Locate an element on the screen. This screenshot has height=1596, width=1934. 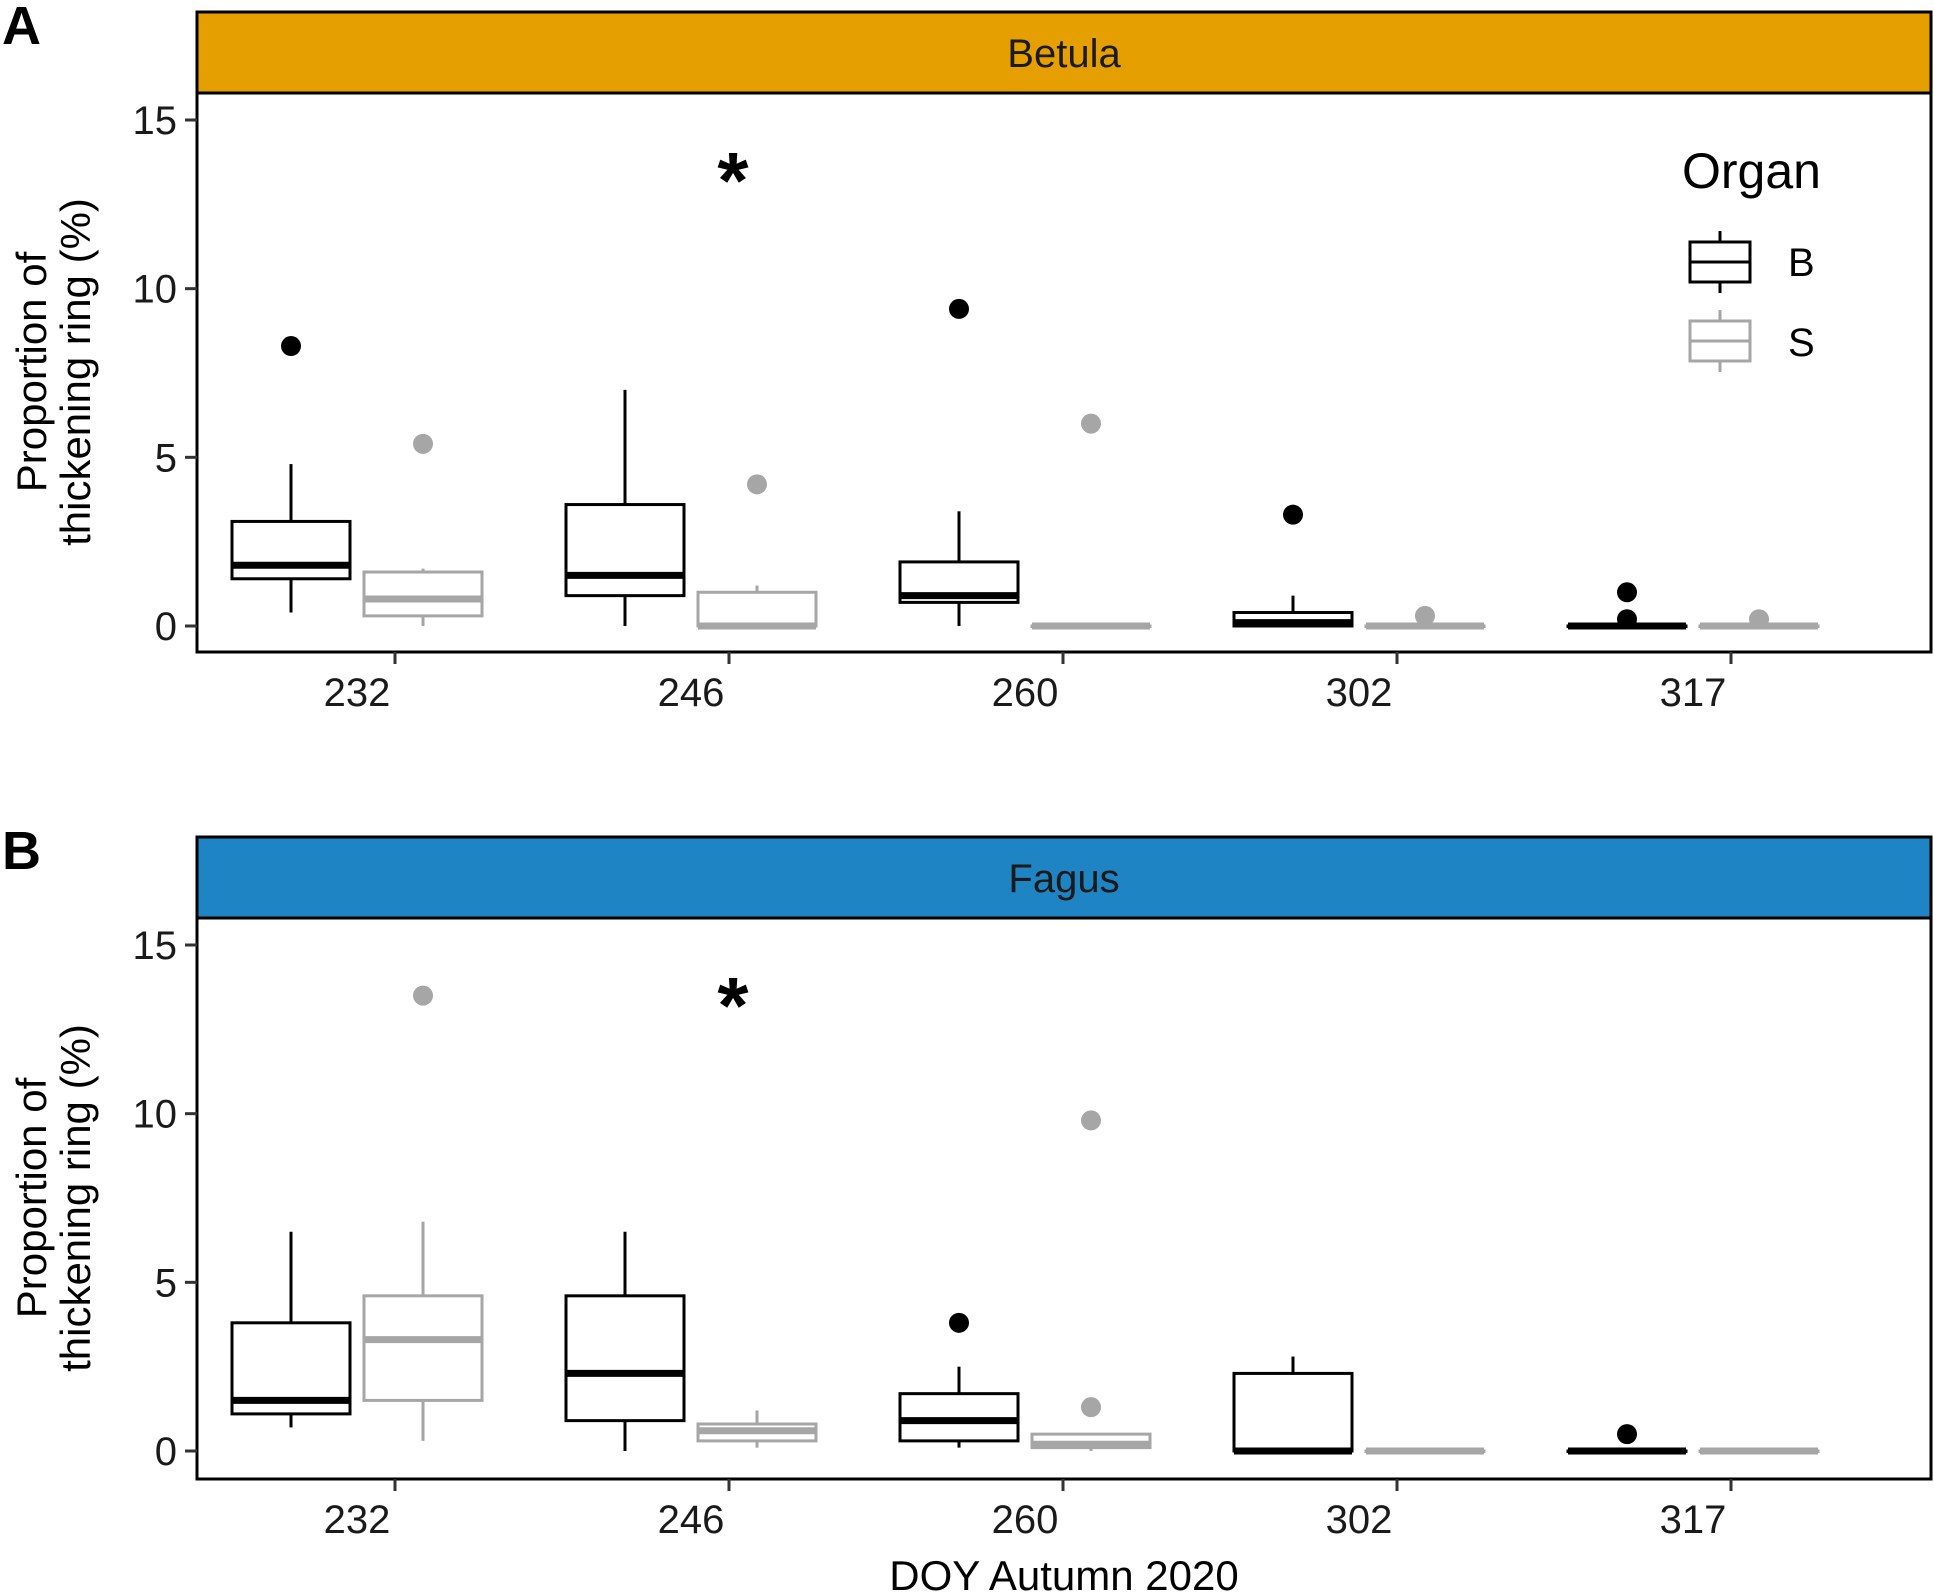
legend-label-s: S is located at coordinates (1801, 343).